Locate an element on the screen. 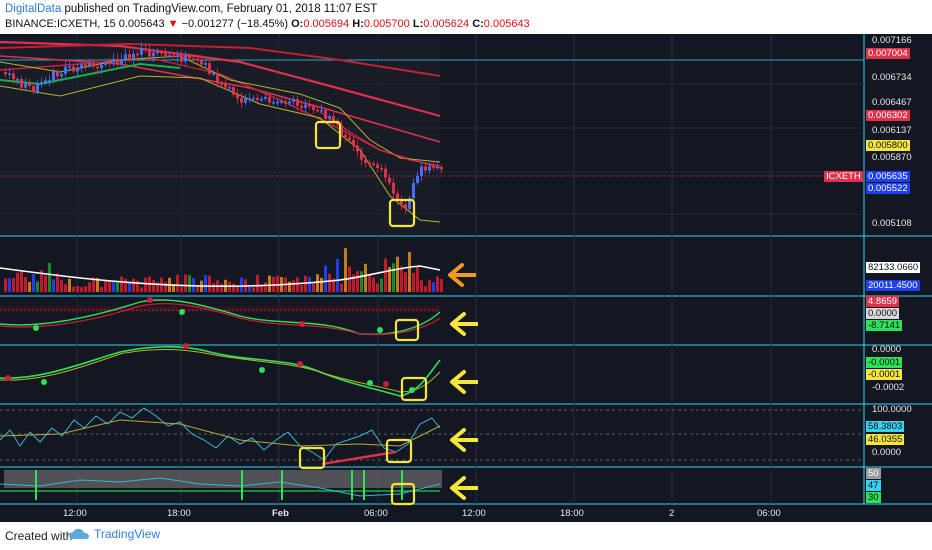 Image resolution: width=932 pixels, height=550 pixels. osc4-badge: 50 is located at coordinates (873, 473).